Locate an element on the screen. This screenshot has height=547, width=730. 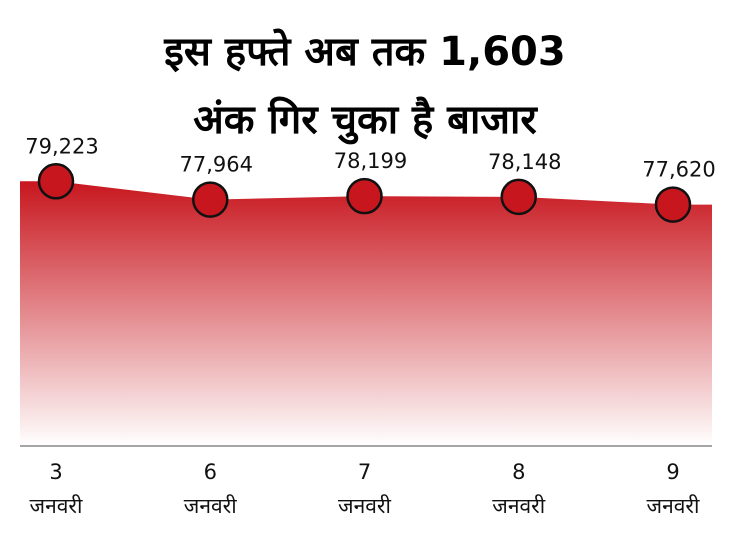
x-tick-label: 3 जनवरी is located at coordinates (56, 489).